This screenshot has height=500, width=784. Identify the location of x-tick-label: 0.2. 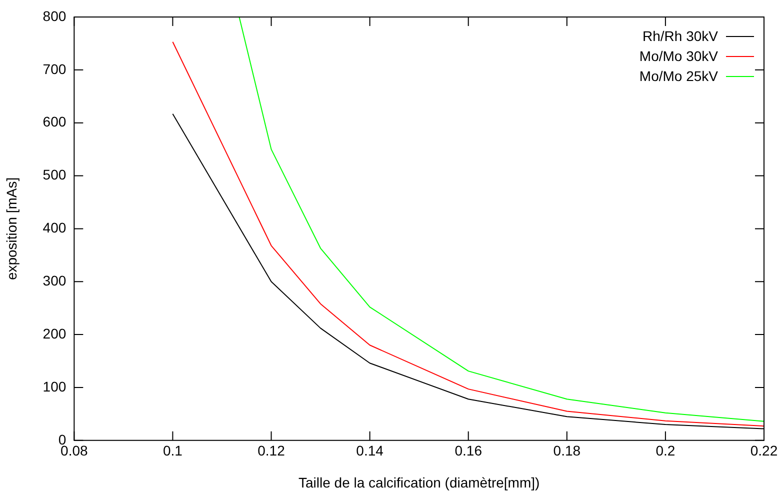
(666, 450).